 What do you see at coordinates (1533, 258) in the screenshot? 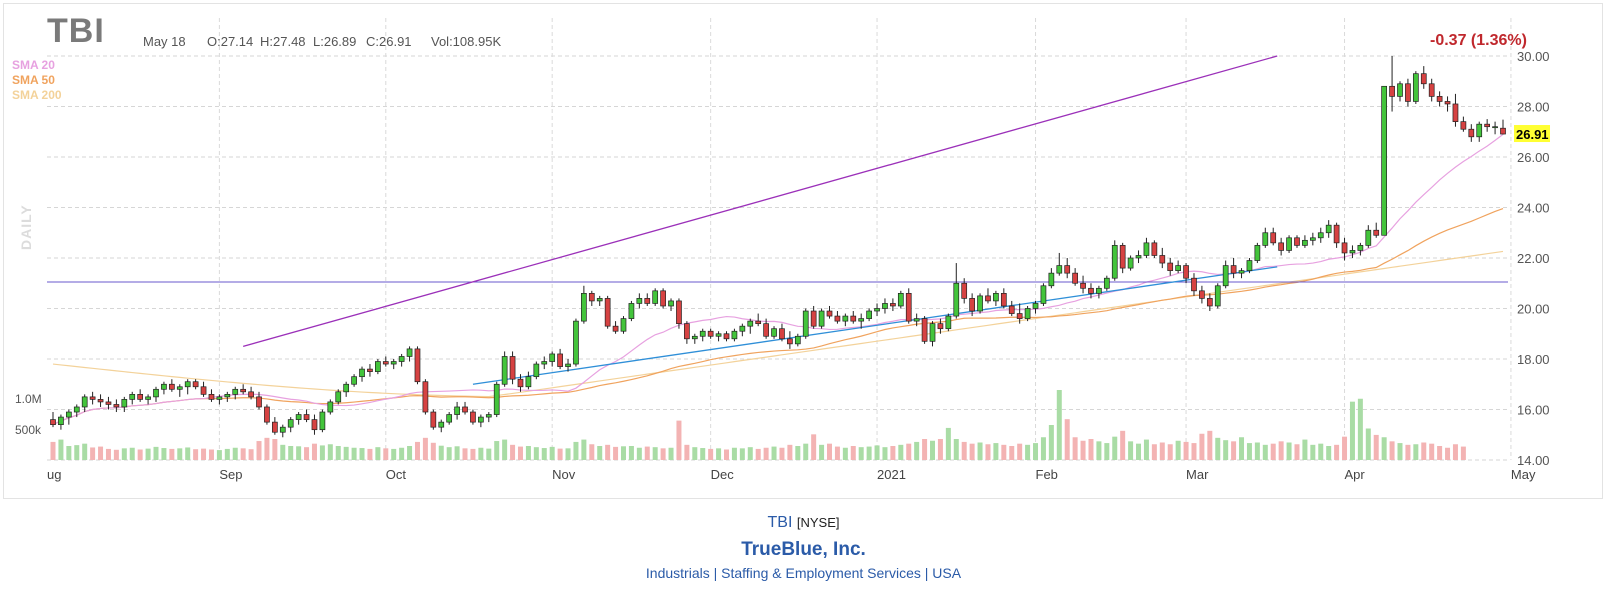
I see `y-tick-label: 22.00` at bounding box center [1533, 258].